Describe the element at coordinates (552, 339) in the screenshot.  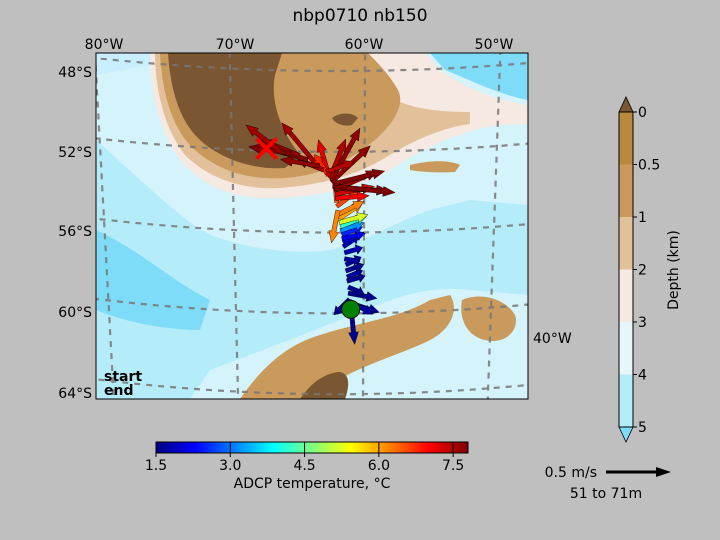
I see `lon-tick-label: 40°W` at that location.